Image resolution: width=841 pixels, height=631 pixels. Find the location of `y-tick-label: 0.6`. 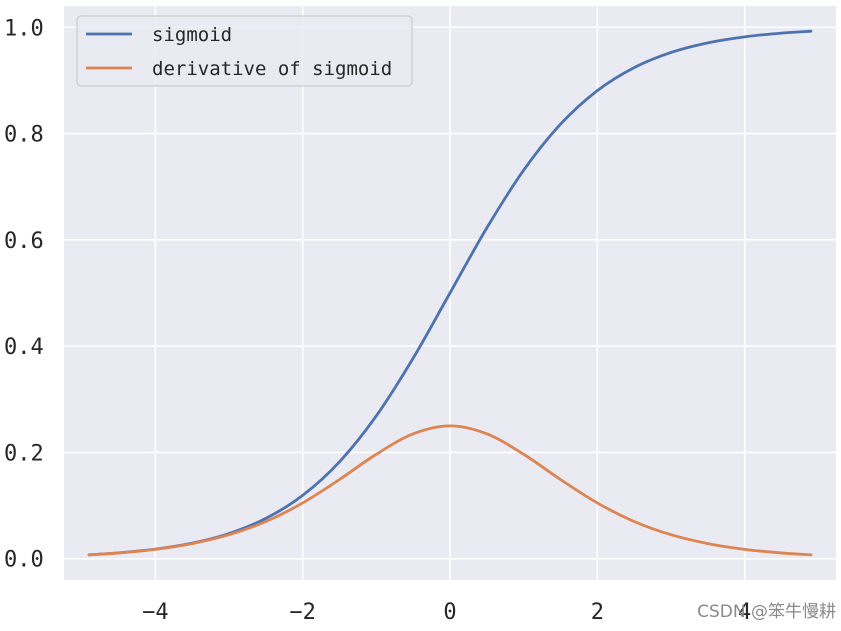

y-tick-label: 0.6 is located at coordinates (24, 241).